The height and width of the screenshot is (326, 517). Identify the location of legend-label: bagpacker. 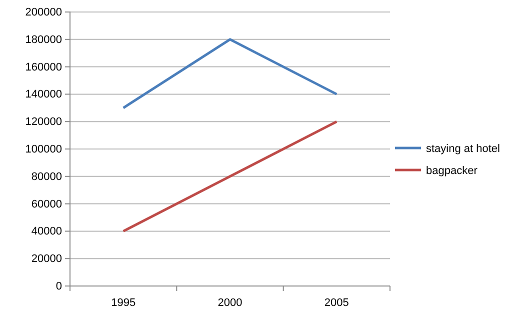
(452, 171).